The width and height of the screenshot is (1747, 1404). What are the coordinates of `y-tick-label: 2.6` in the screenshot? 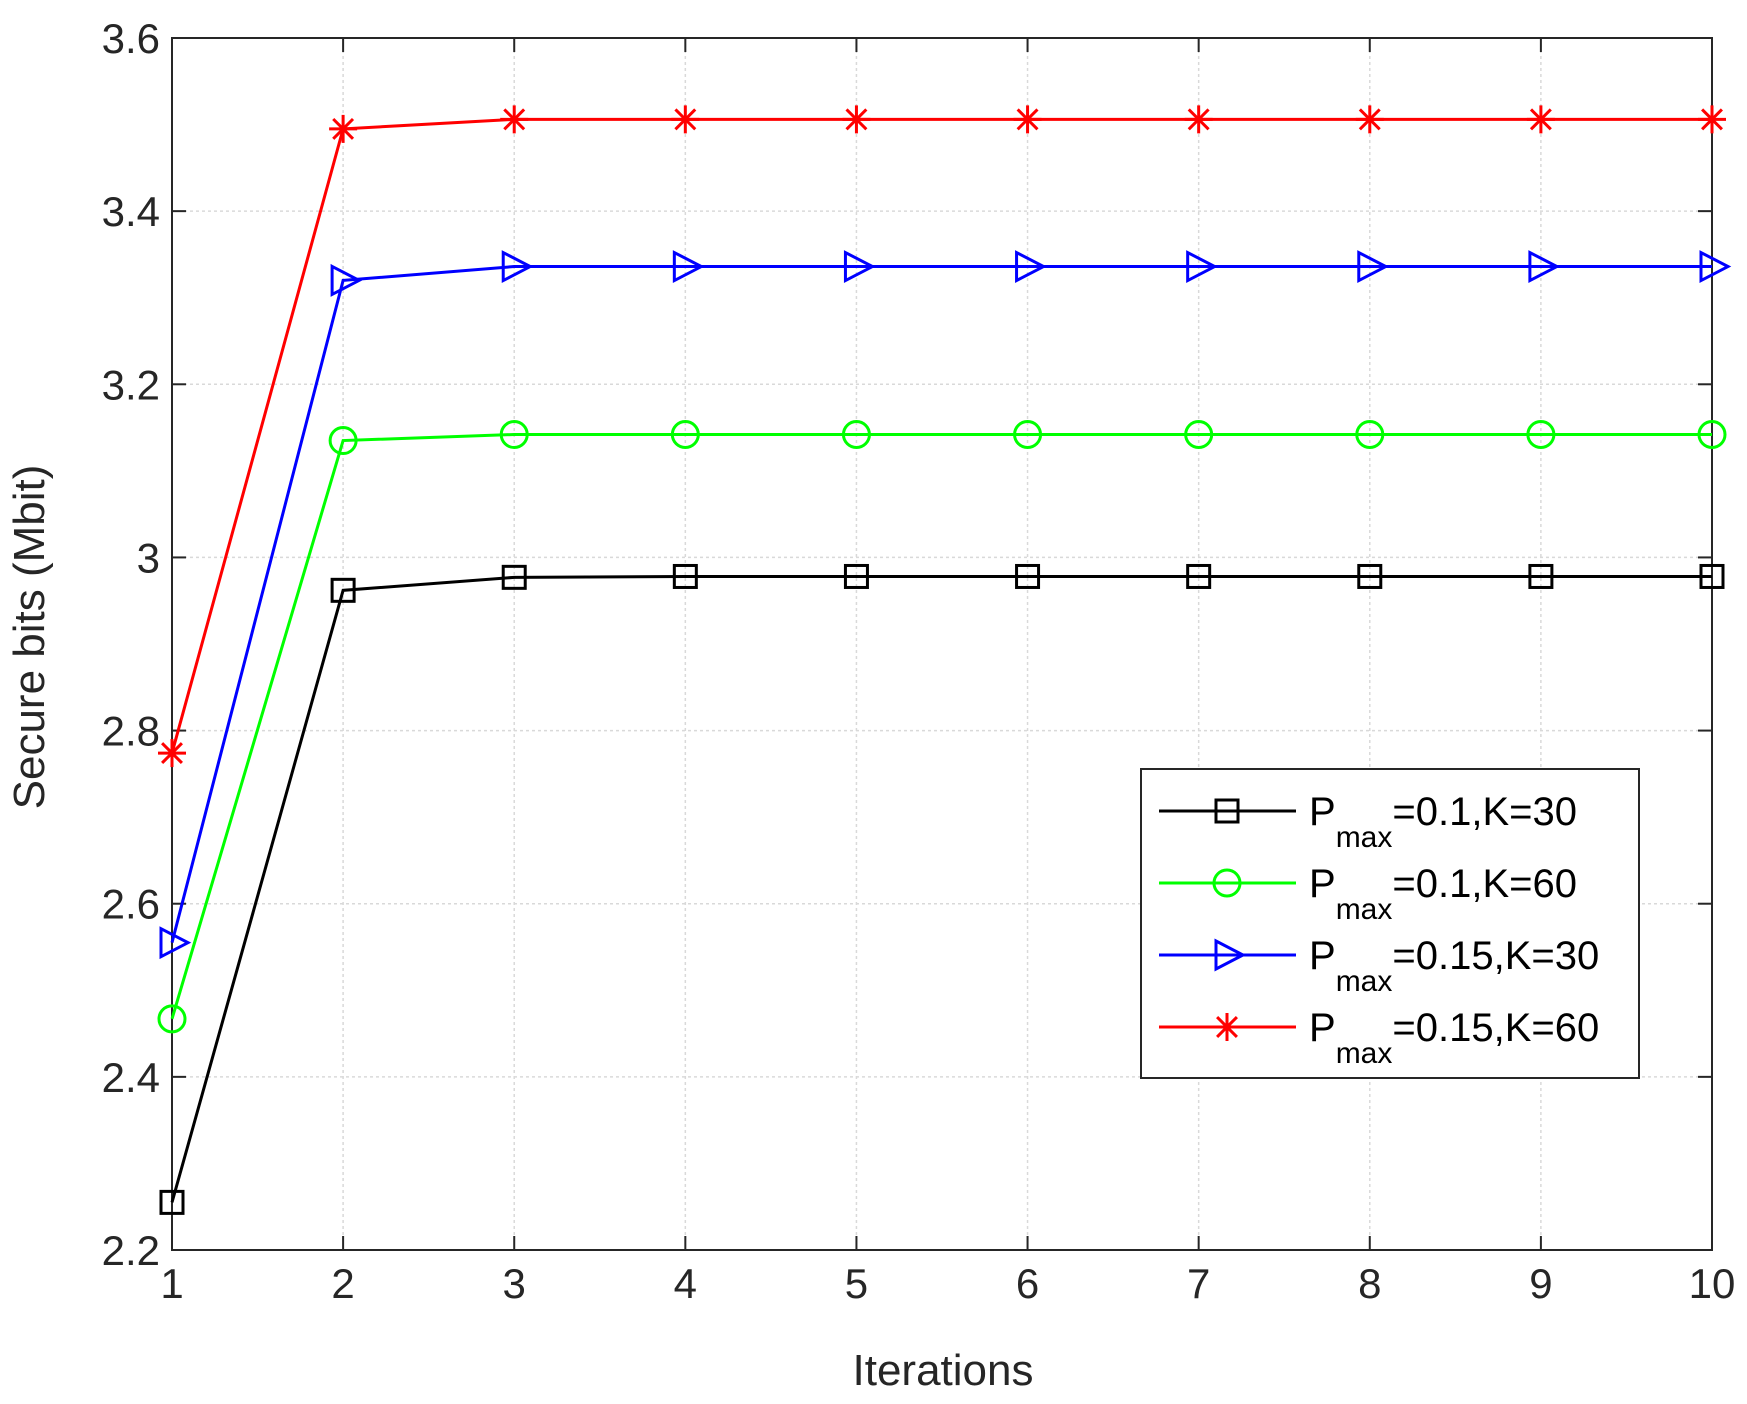 It's located at (131, 904).